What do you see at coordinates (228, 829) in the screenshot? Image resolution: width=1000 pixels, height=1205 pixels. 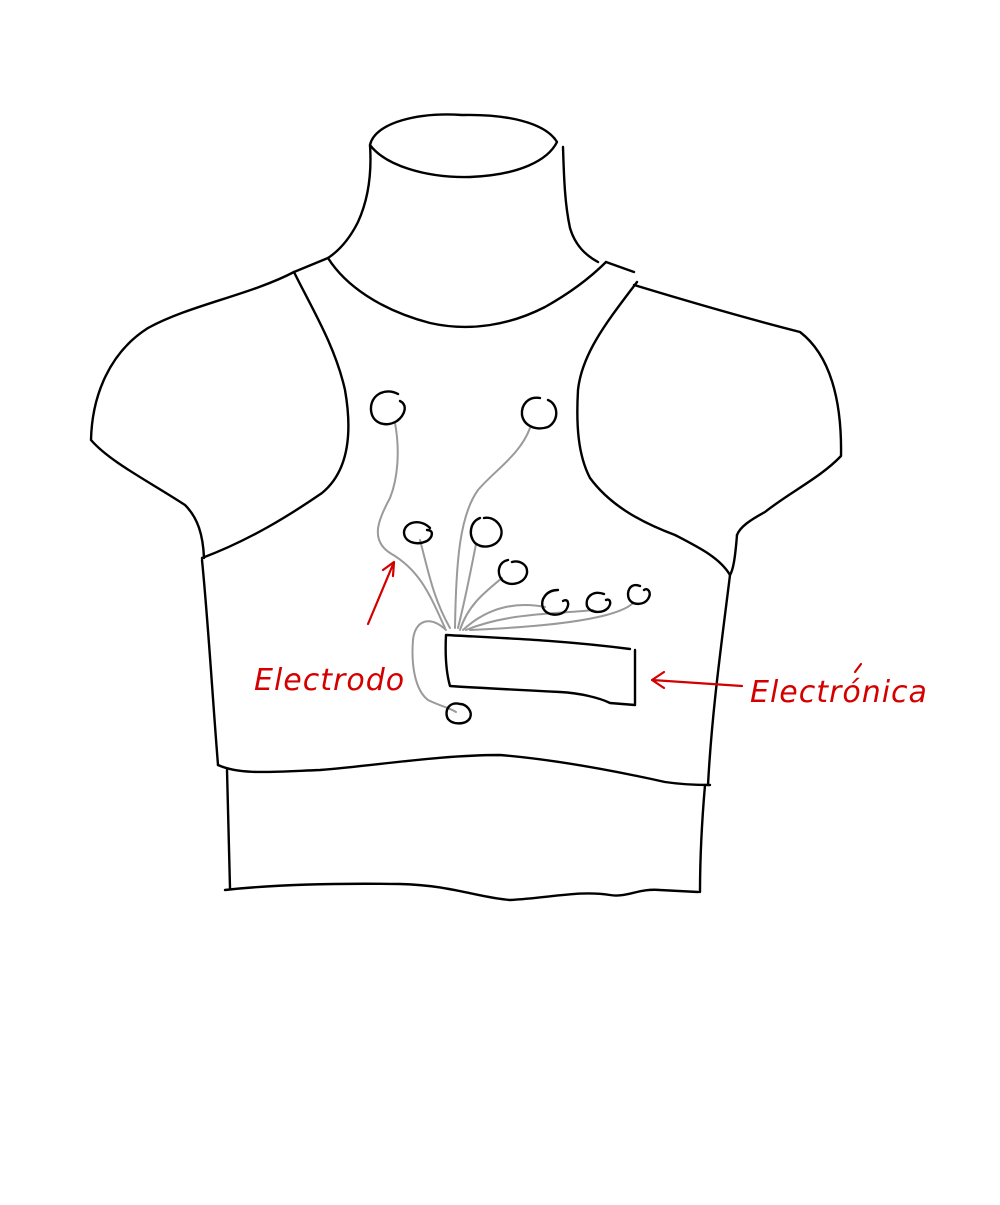 I see `band-left-side` at bounding box center [228, 829].